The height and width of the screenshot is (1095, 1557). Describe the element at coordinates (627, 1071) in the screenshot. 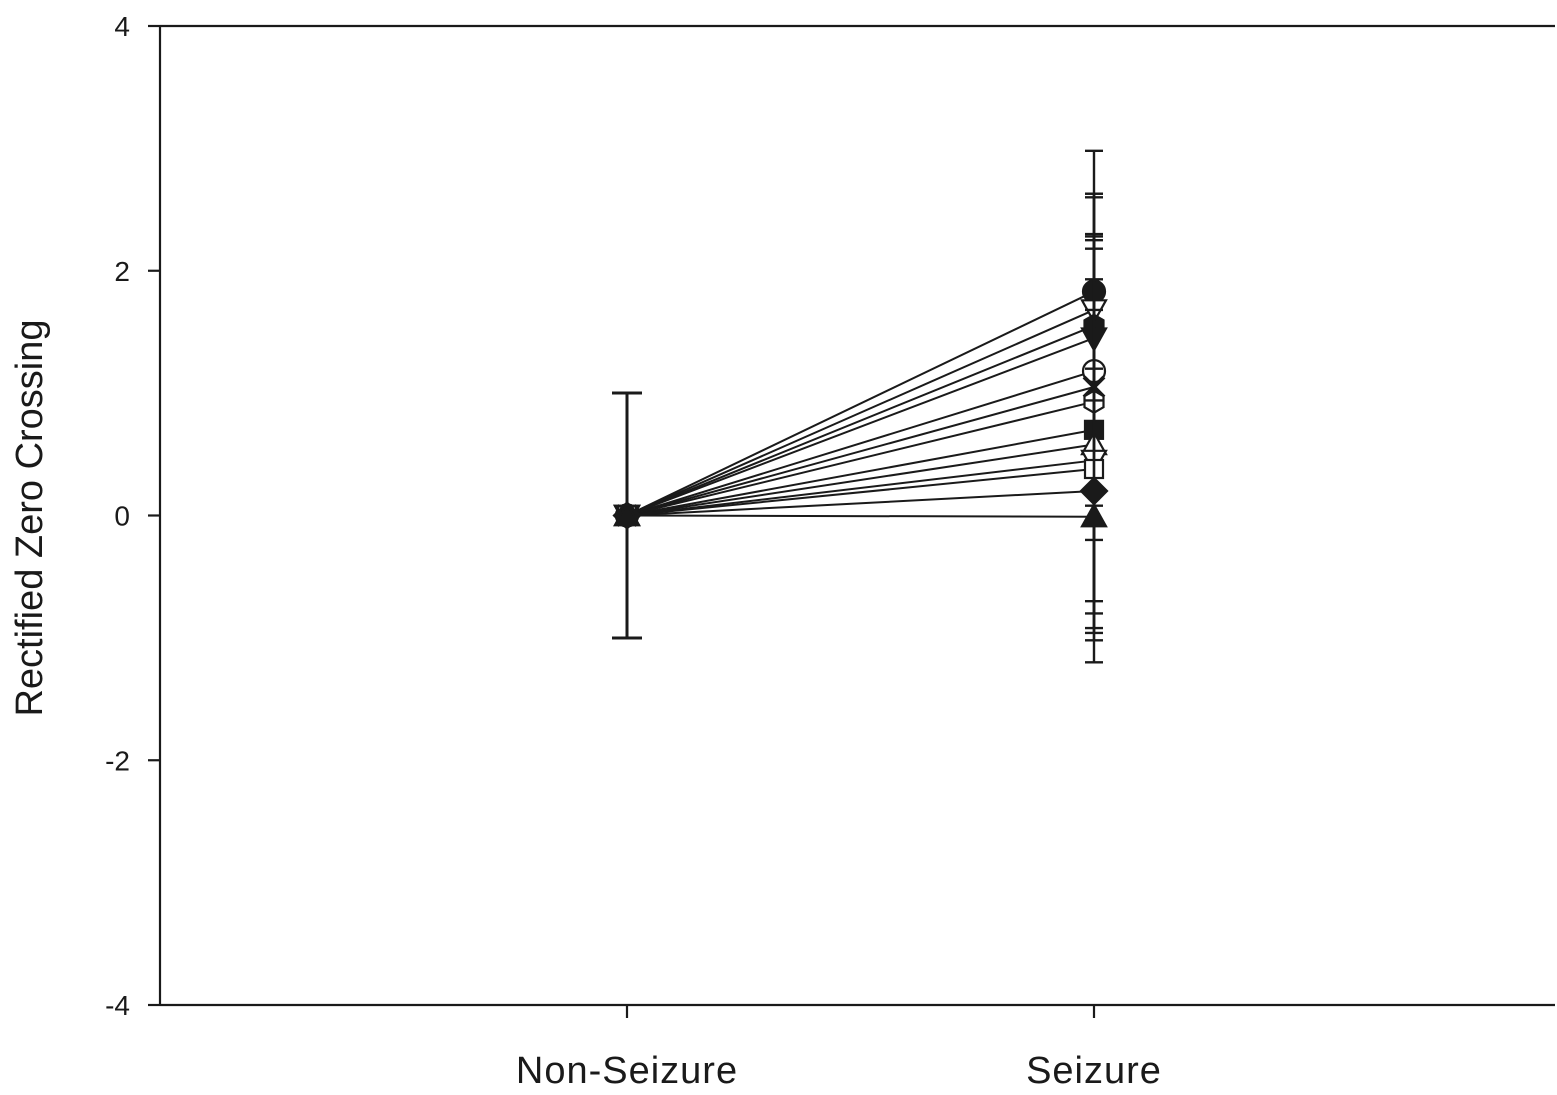

I see `x-category-label: Non-Seizure` at that location.